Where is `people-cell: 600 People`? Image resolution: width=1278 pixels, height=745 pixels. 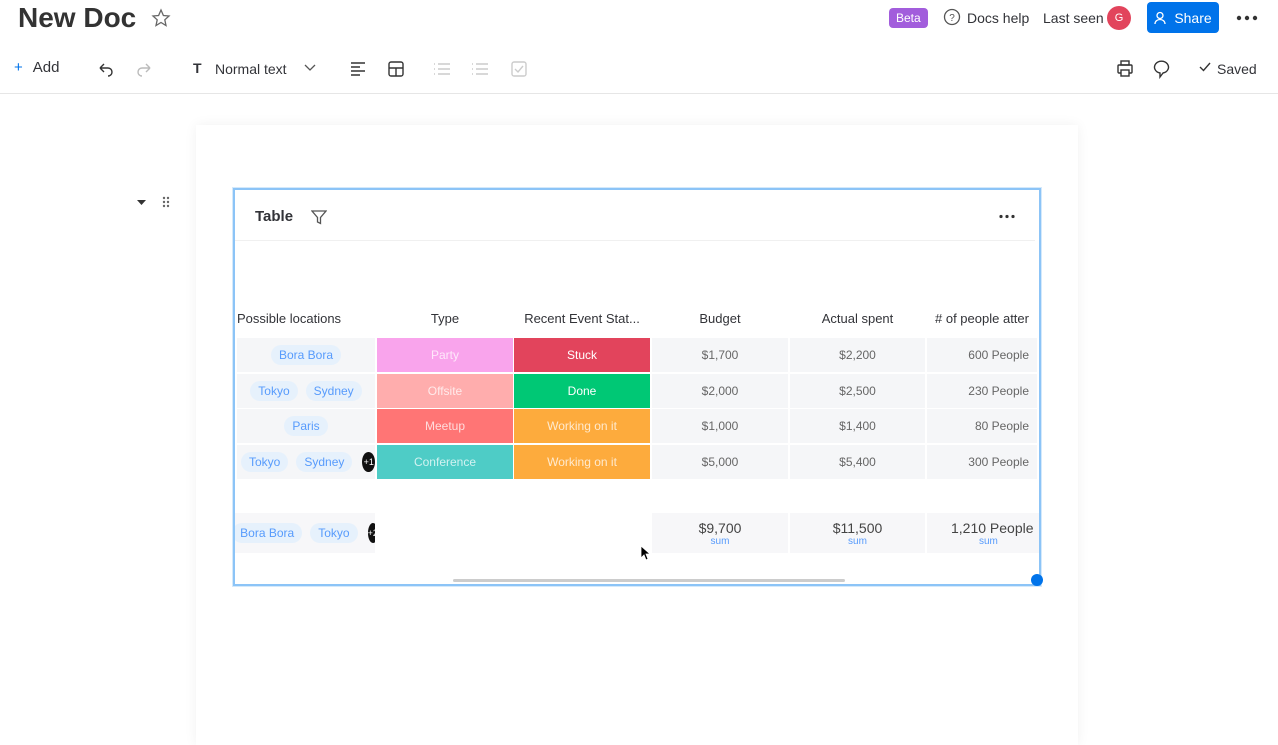
people-cell: 600 People is located at coordinates (982, 355).